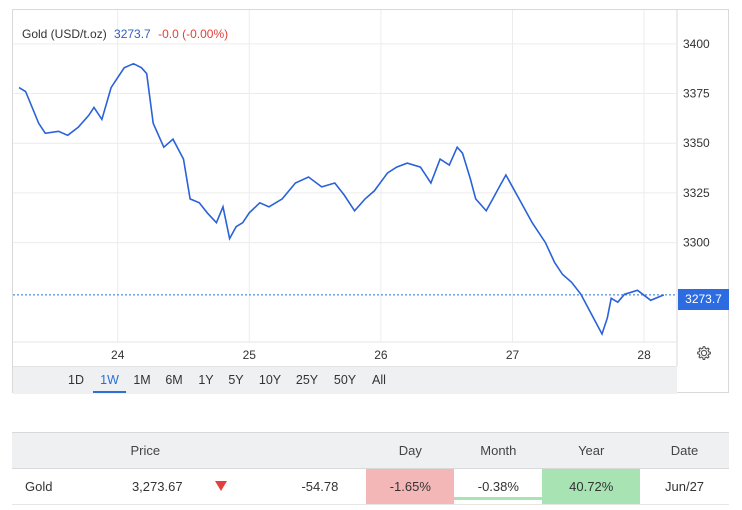  What do you see at coordinates (206, 380) in the screenshot?
I see `range-1y: 1Y` at bounding box center [206, 380].